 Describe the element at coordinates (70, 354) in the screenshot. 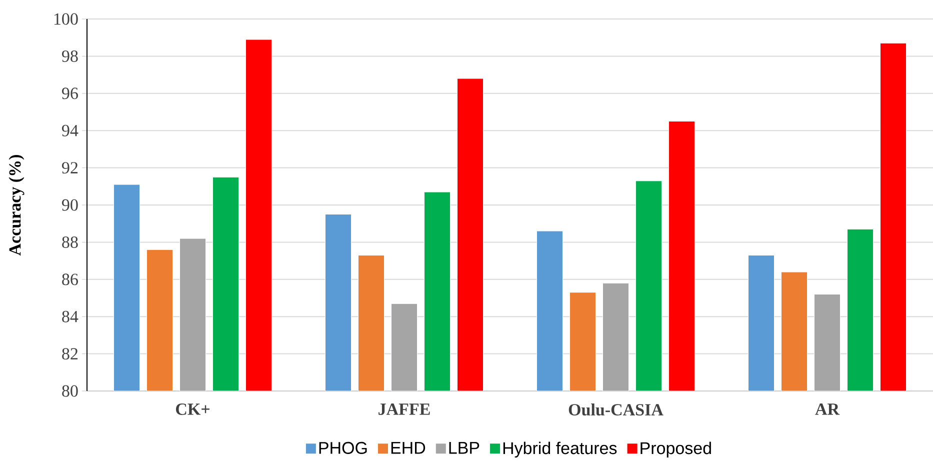

I see `y-tick-label: 82` at that location.